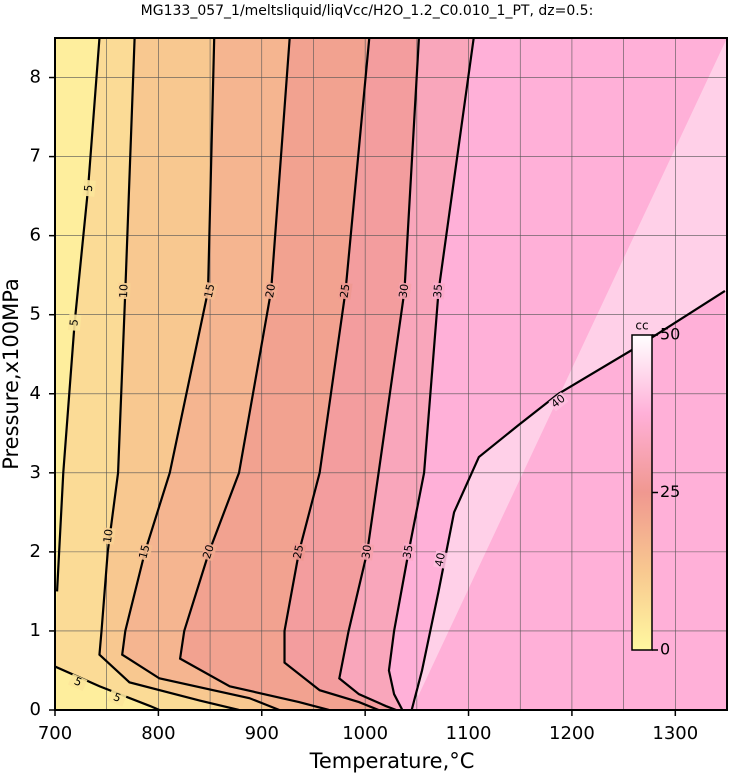  What do you see at coordinates (35, 472) in the screenshot?
I see `y-tick-label: 3` at bounding box center [35, 472].